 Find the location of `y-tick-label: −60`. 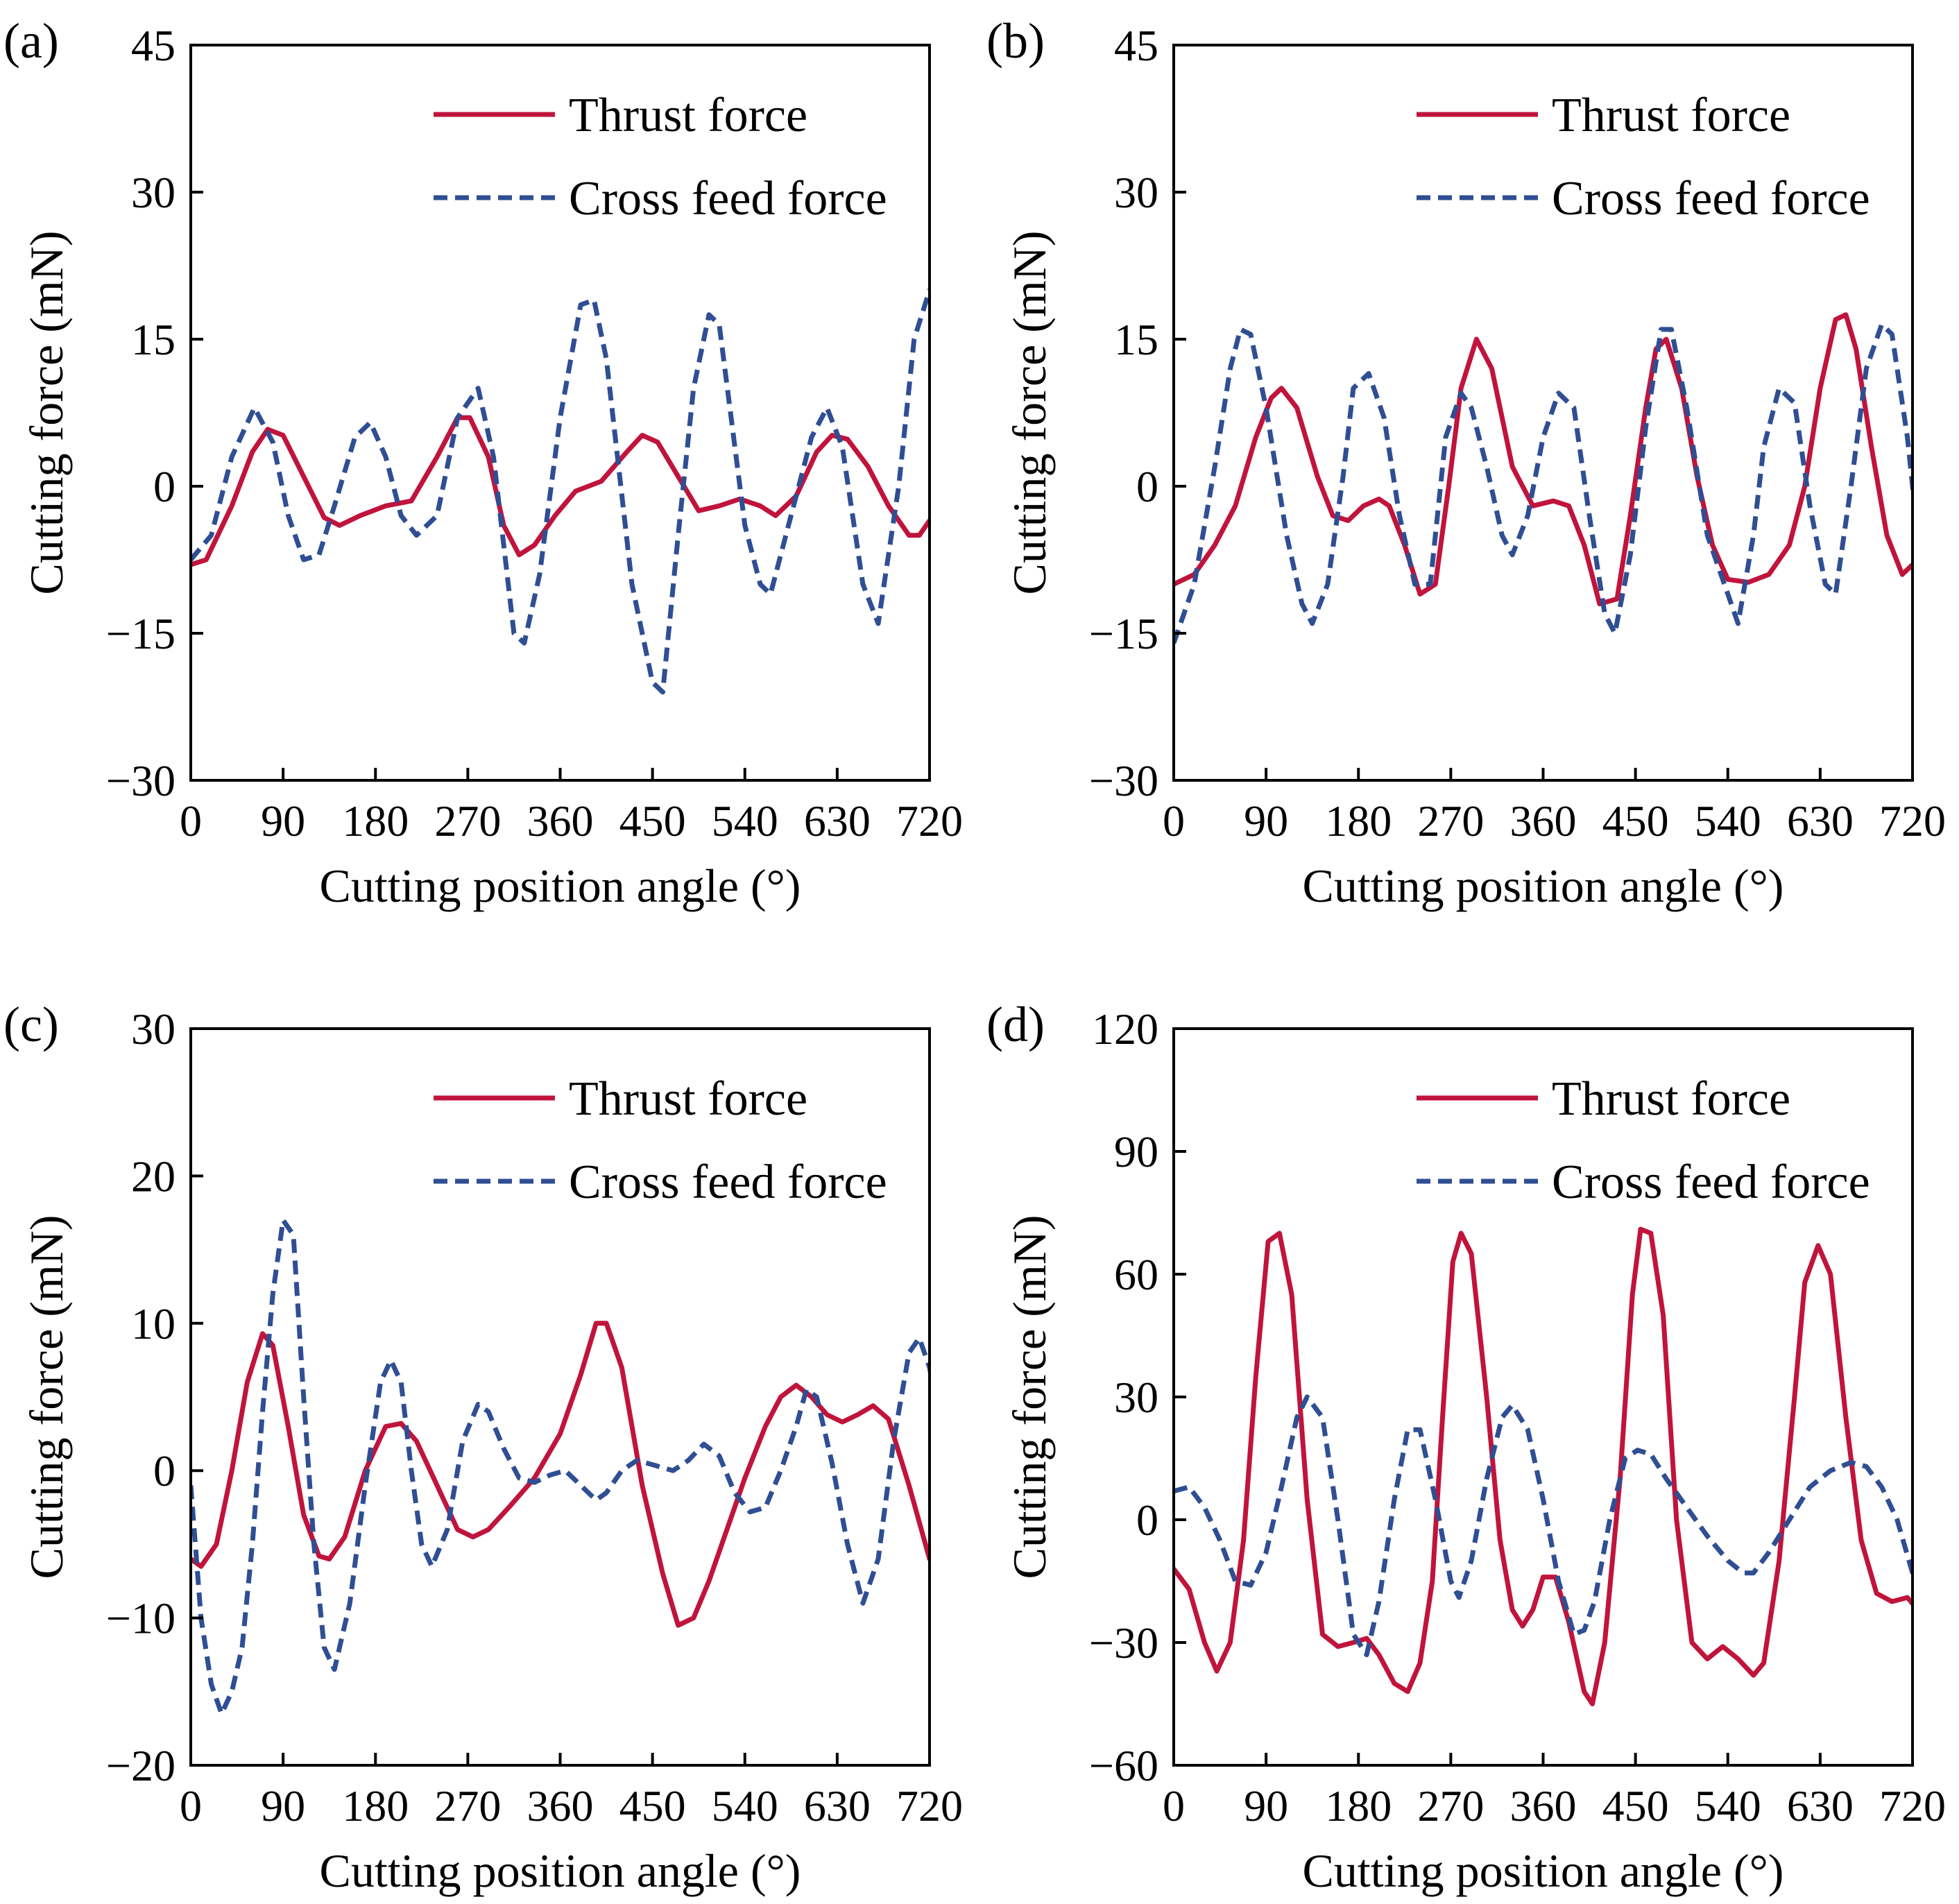

y-tick-label: −60 is located at coordinates (1123, 1765).